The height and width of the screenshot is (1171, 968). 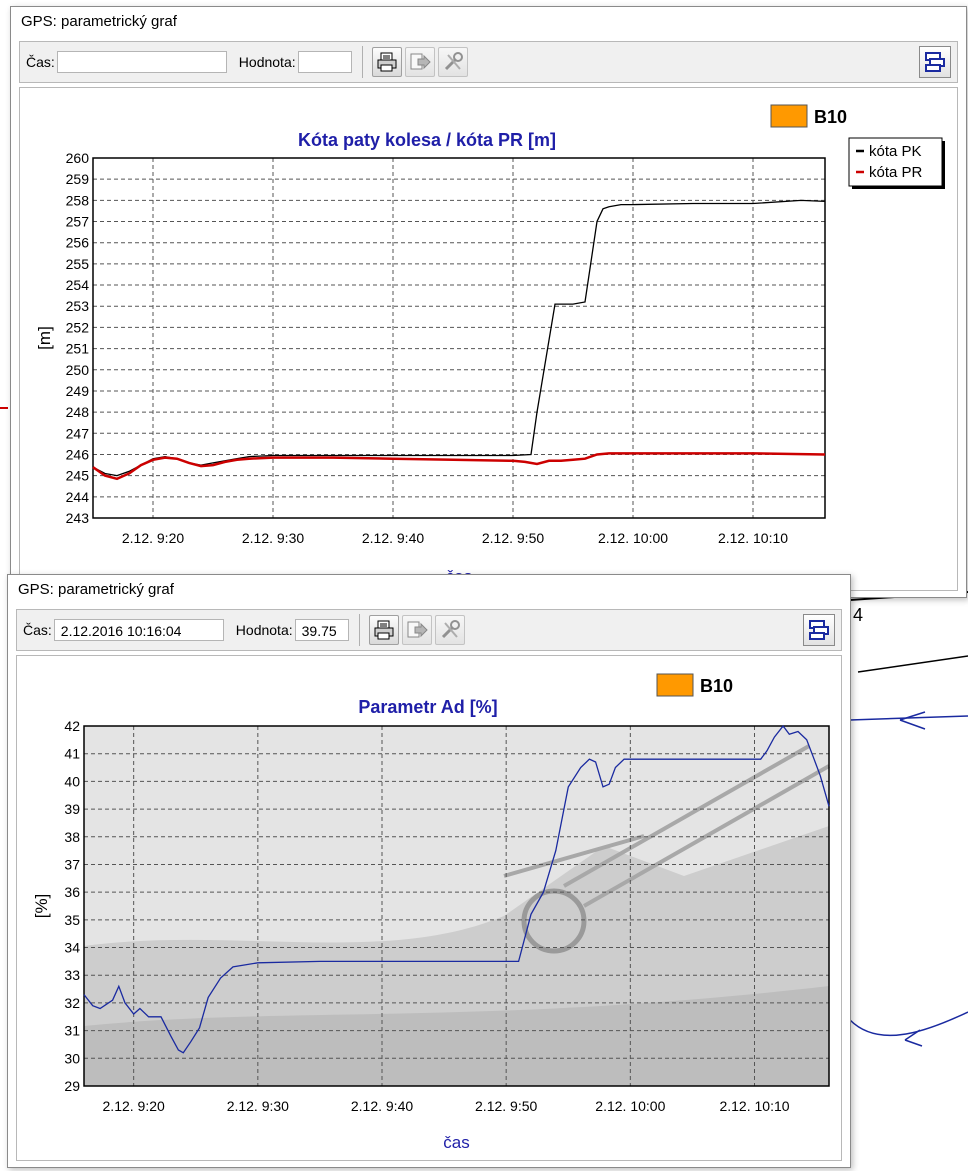 What do you see at coordinates (78, 222) in the screenshot?
I see `y-tick-label: 257` at bounding box center [78, 222].